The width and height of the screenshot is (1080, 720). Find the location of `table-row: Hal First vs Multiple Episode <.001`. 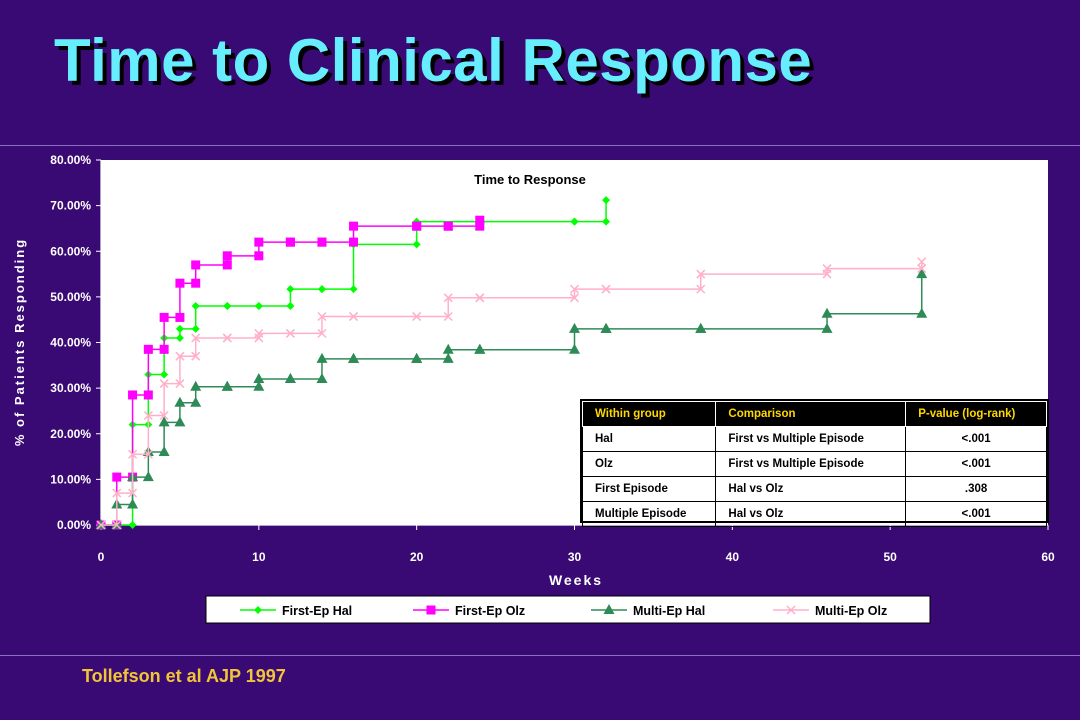

table-row: Hal First vs Multiple Episode <.001 is located at coordinates (814, 439).